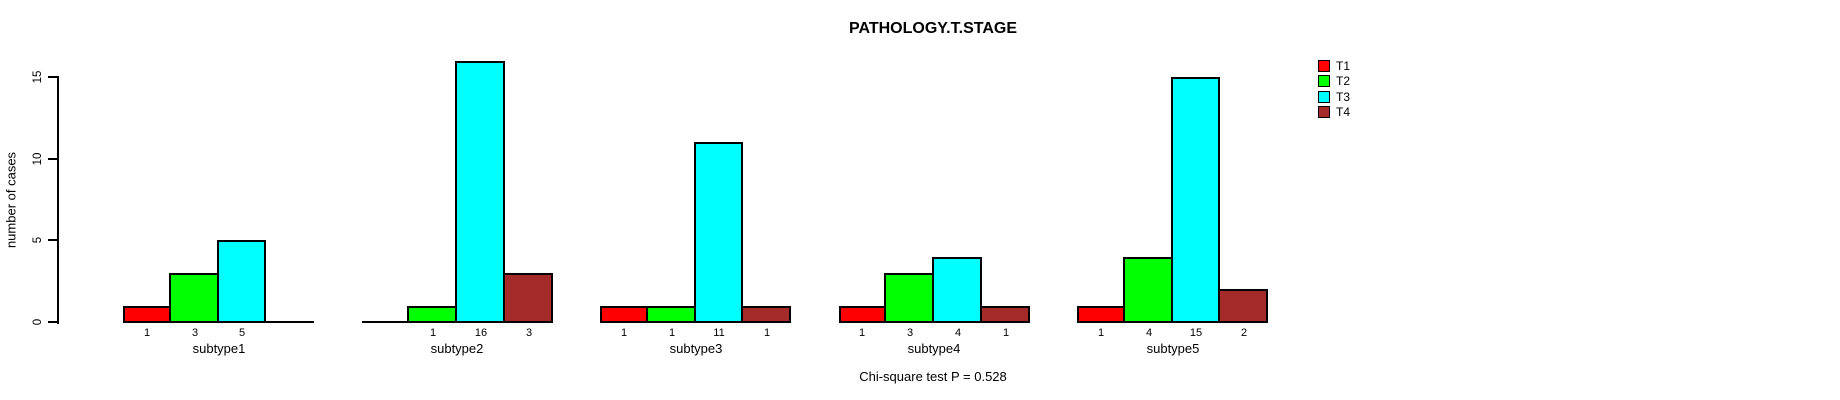 The height and width of the screenshot is (400, 1840). I want to click on bar-value-label: 2, so click(1244, 333).